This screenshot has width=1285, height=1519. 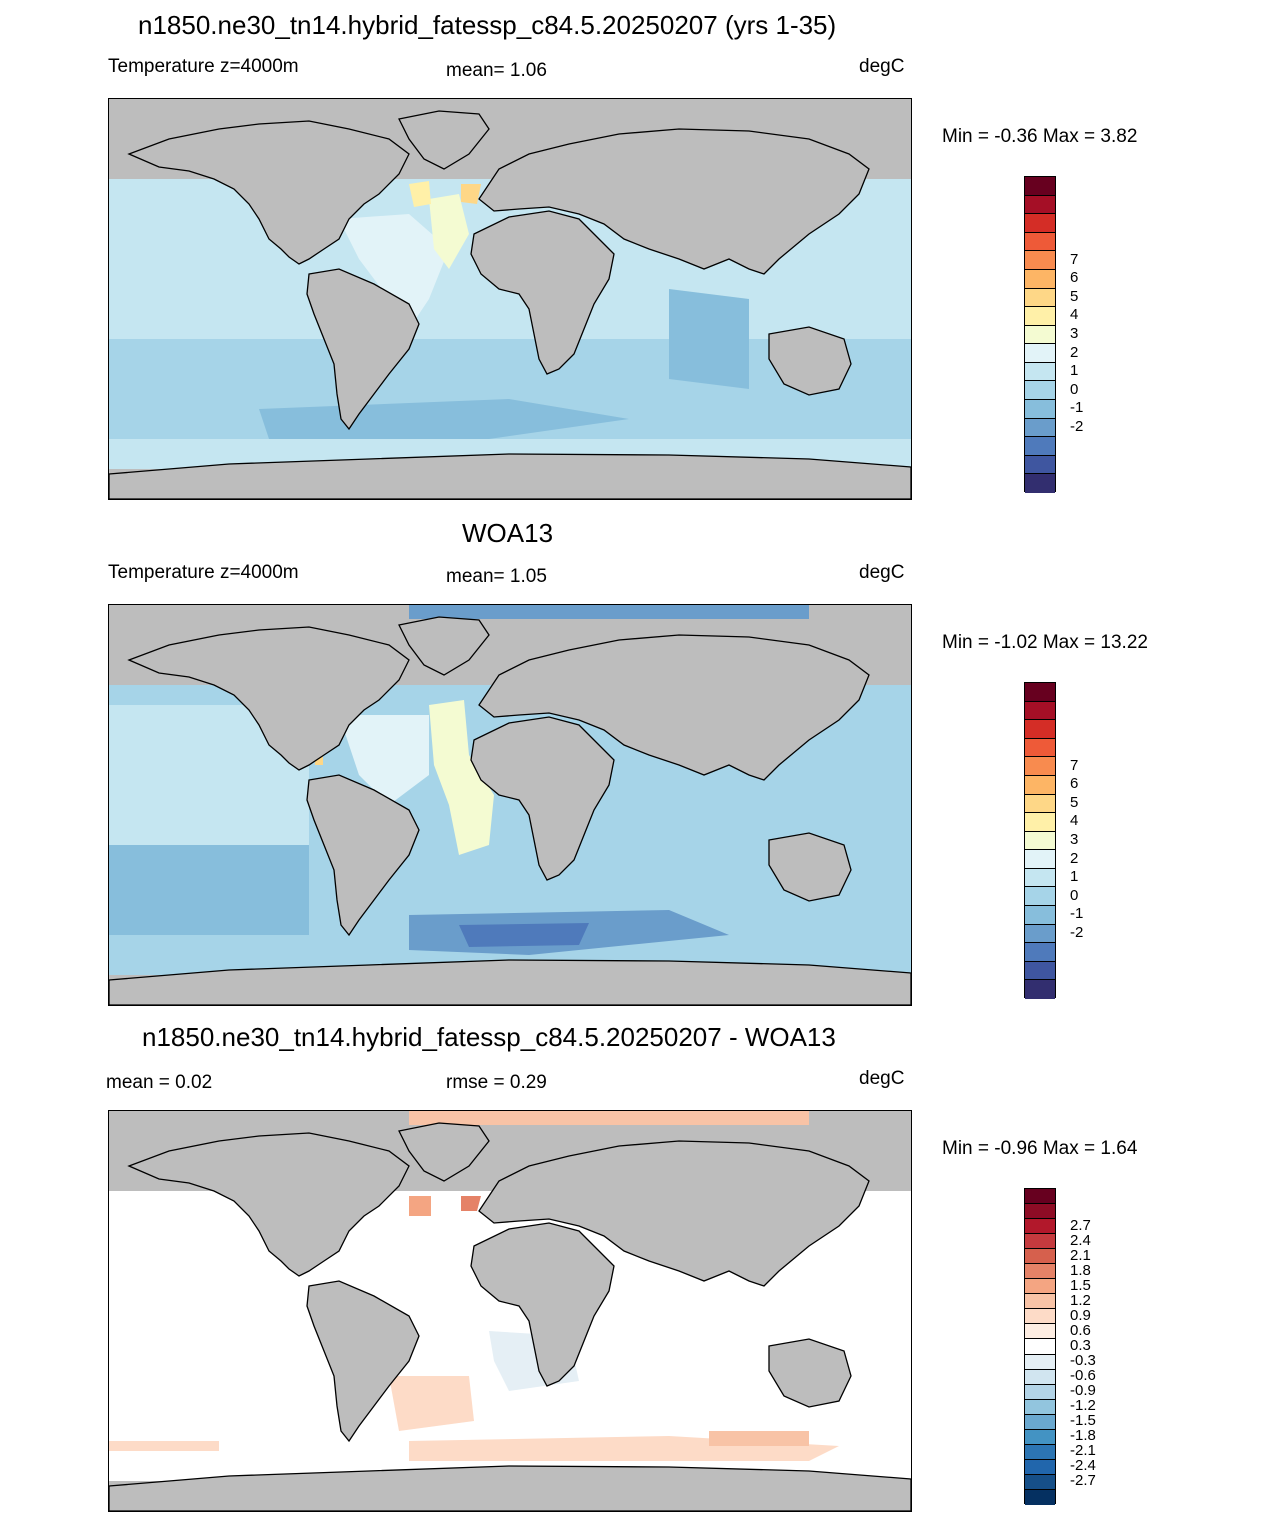 What do you see at coordinates (1083, 1466) in the screenshot?
I see `colorbar-tick-label: -2.4` at bounding box center [1083, 1466].